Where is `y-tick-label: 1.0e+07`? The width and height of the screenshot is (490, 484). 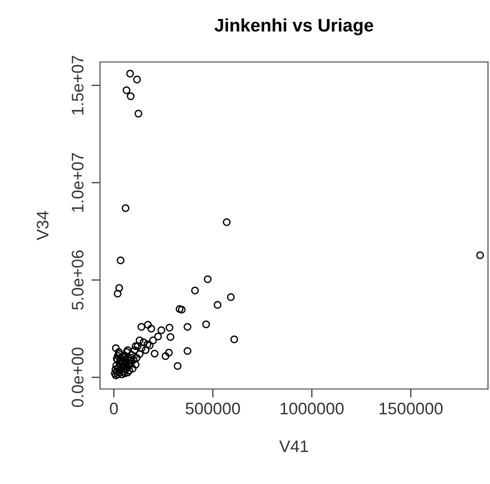
y-tick-label: 1.0e+07 is located at coordinates (78, 182).